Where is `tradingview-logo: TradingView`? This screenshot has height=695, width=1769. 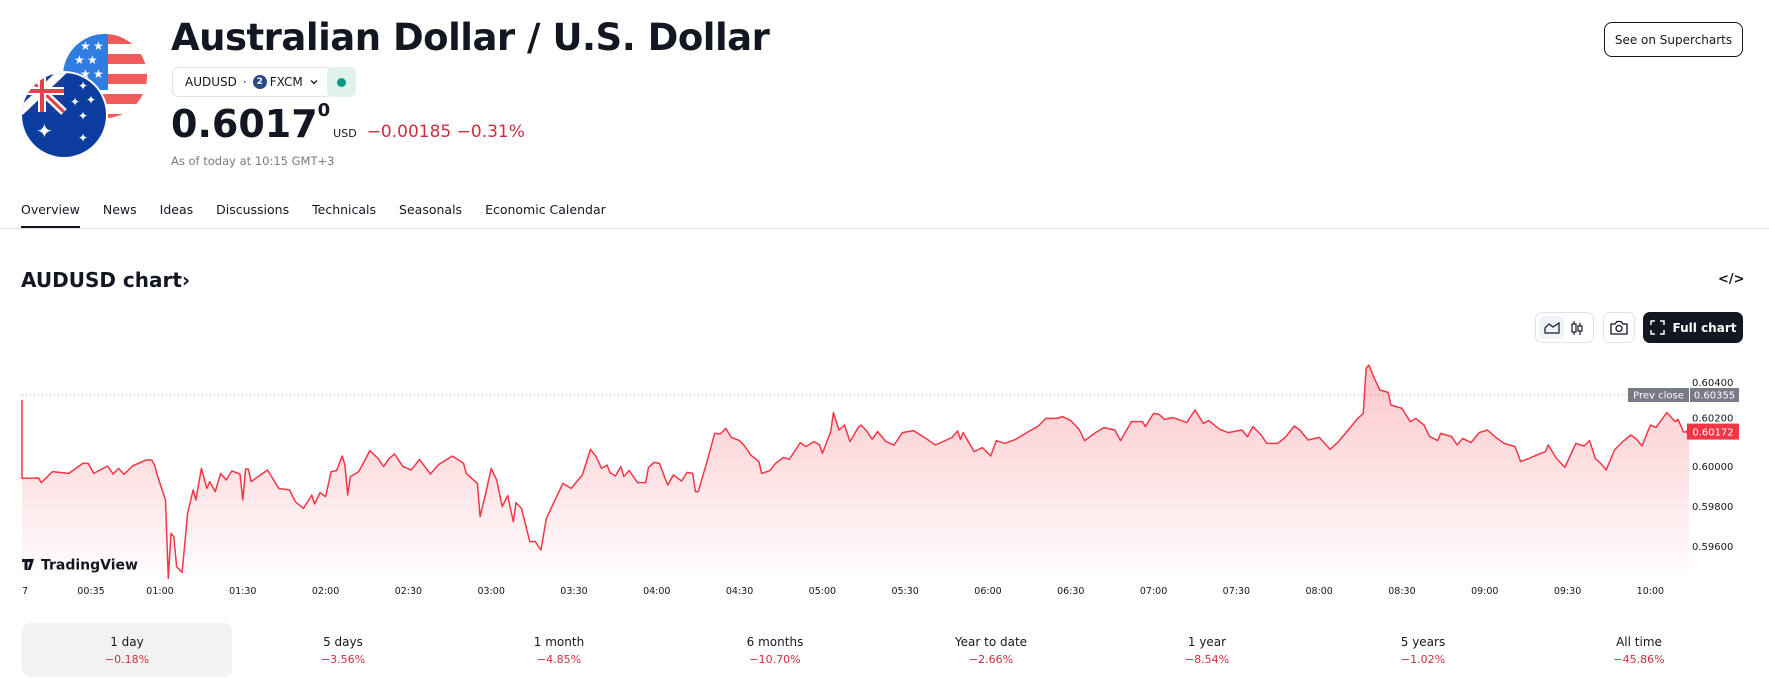 tradingview-logo: TradingView is located at coordinates (80, 566).